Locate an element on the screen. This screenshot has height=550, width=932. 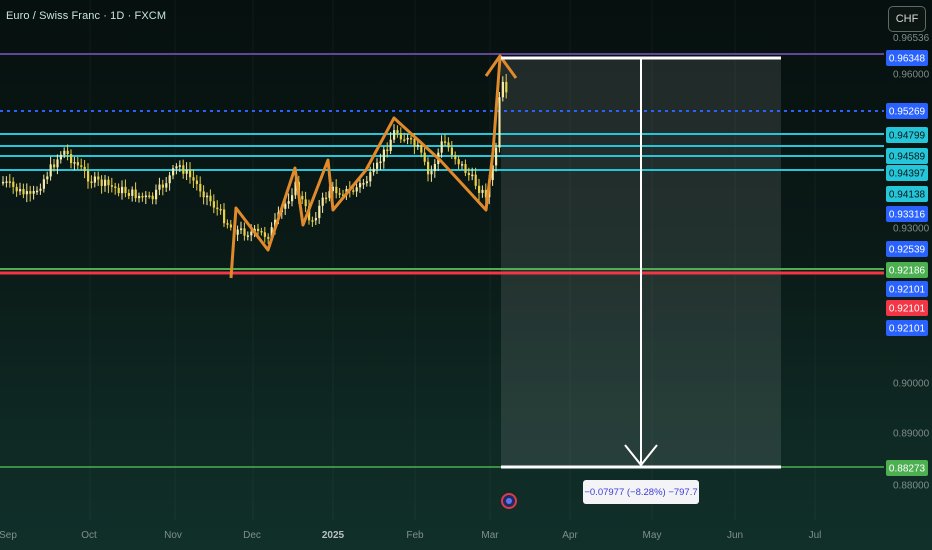
price-tag-low: 0.93316 is located at coordinates (907, 215).